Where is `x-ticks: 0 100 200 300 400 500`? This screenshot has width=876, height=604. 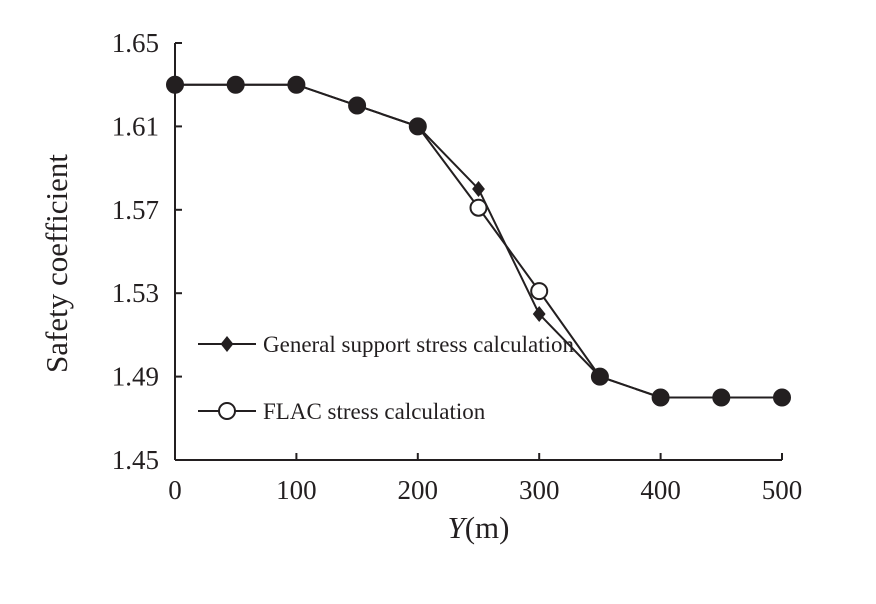 x-ticks: 0 100 200 300 400 500 is located at coordinates (485, 479).